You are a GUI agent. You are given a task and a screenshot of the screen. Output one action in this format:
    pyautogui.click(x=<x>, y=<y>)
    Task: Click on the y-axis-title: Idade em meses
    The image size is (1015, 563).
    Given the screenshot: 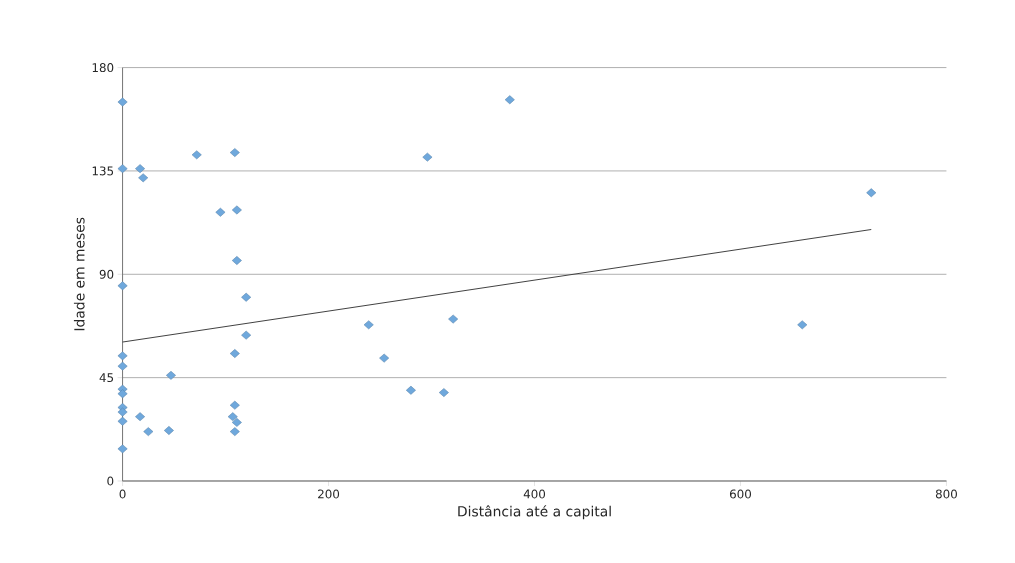 What is the action you would take?
    pyautogui.click(x=79, y=273)
    